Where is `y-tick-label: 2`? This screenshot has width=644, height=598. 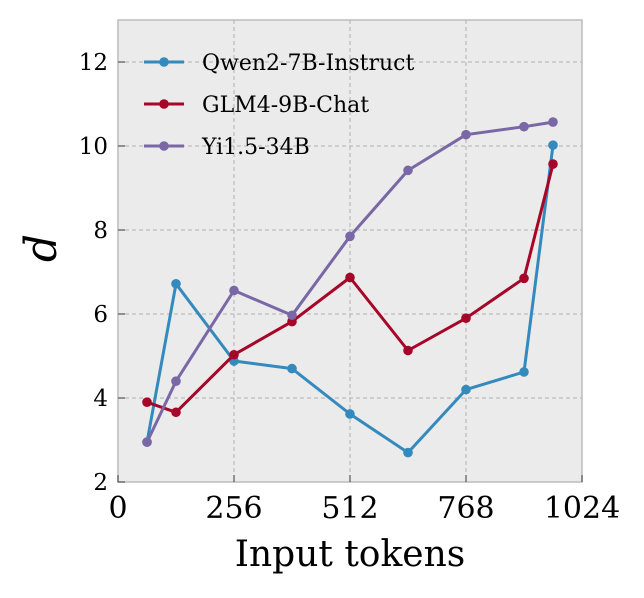
y-tick-label: 2 is located at coordinates (100, 483).